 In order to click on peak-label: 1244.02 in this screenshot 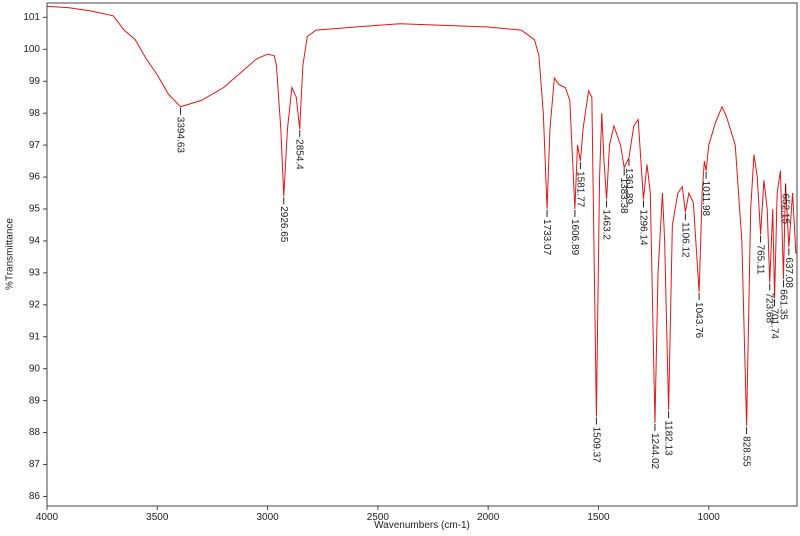, I will do `click(654, 451)`.